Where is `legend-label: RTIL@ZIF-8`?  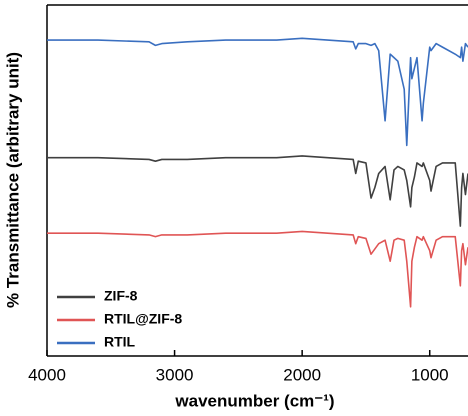
legend-label: RTIL@ZIF-8 is located at coordinates (143, 319).